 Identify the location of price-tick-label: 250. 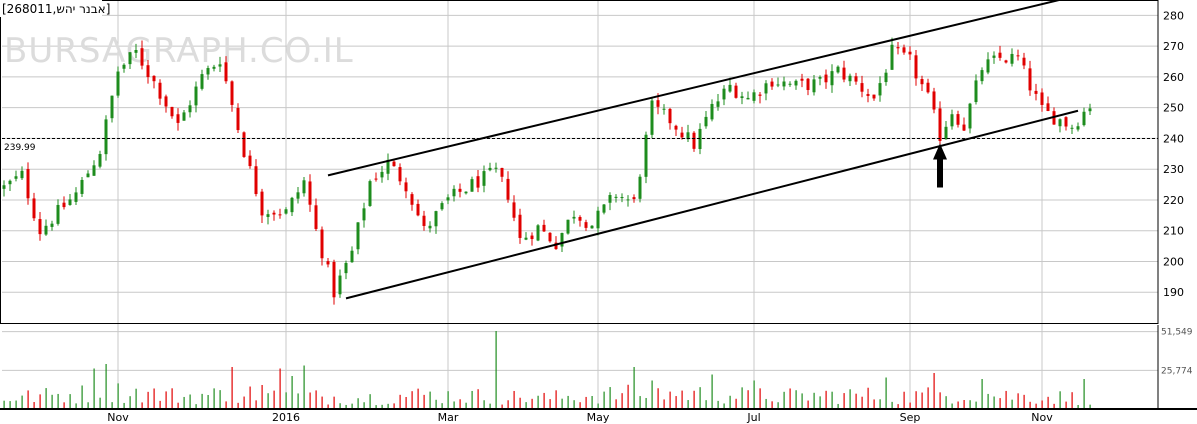
(1173, 108).